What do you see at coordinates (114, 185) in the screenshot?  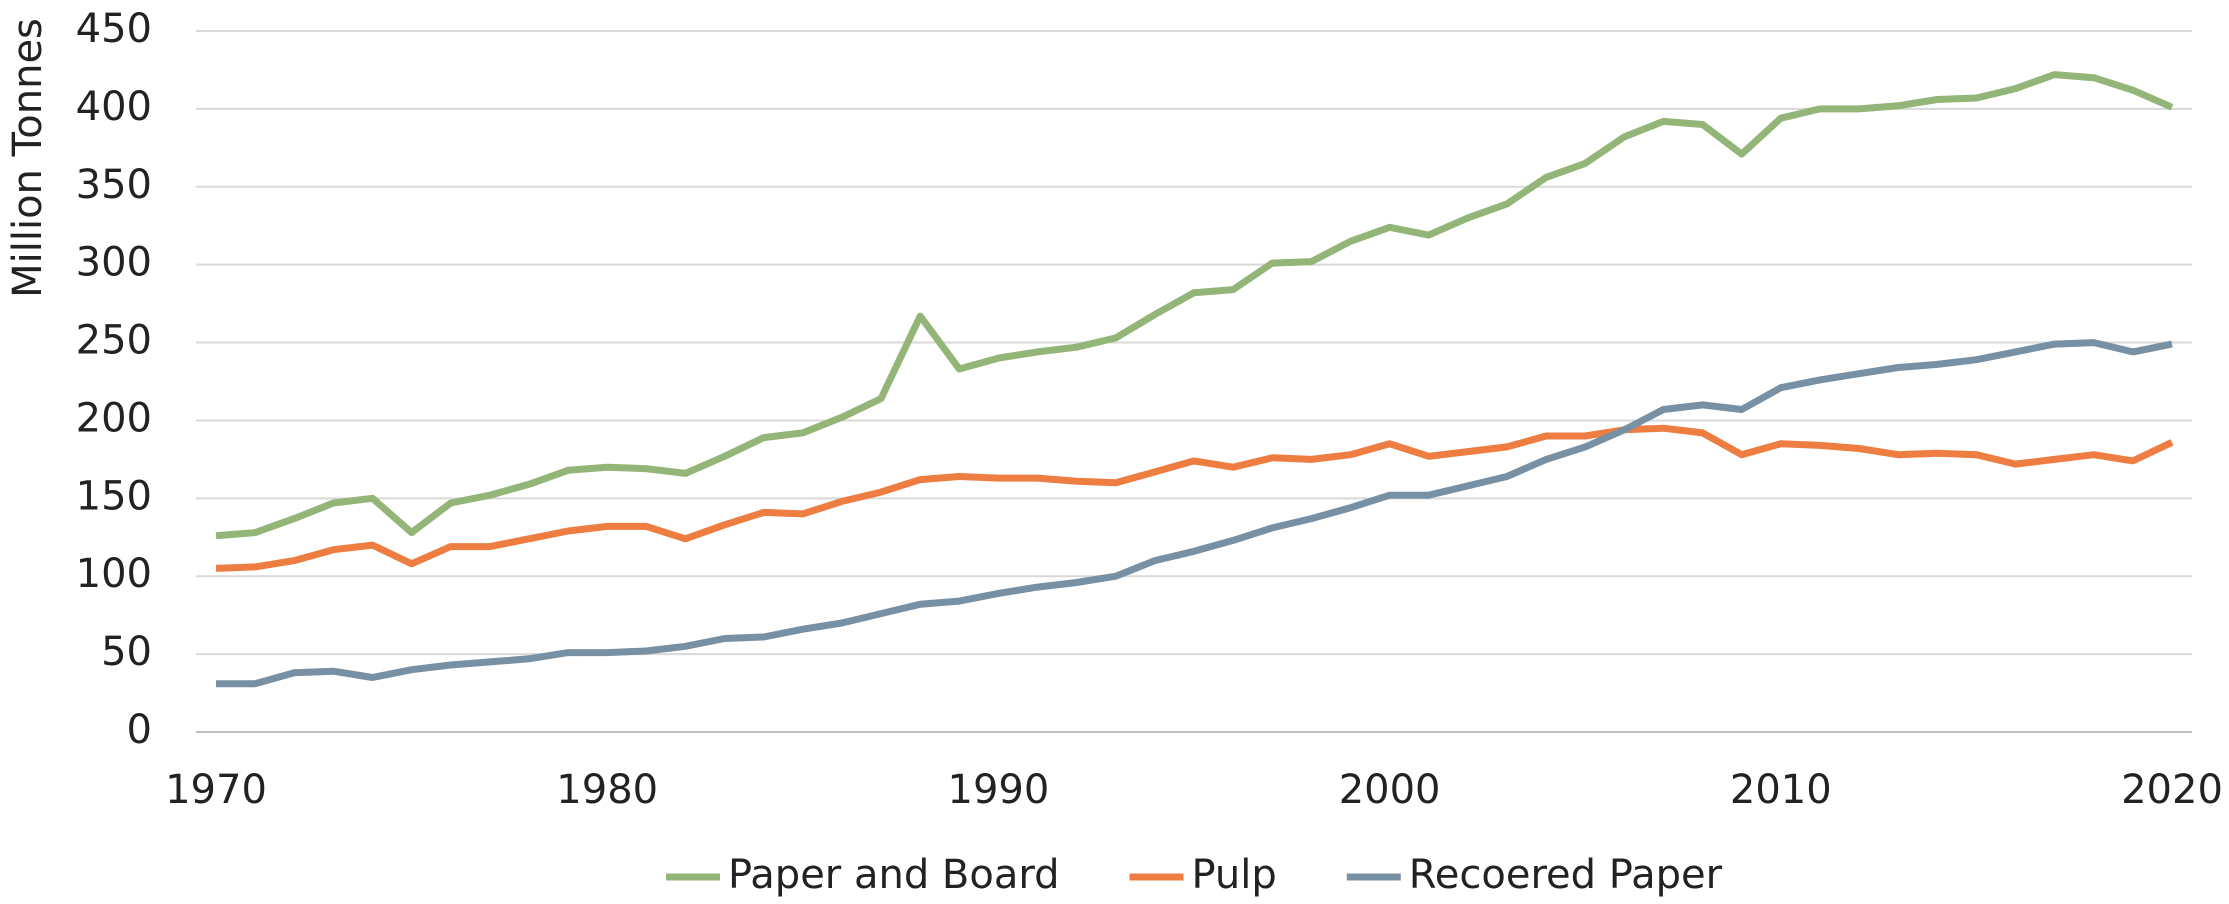 I see `y-tick-label: 350` at bounding box center [114, 185].